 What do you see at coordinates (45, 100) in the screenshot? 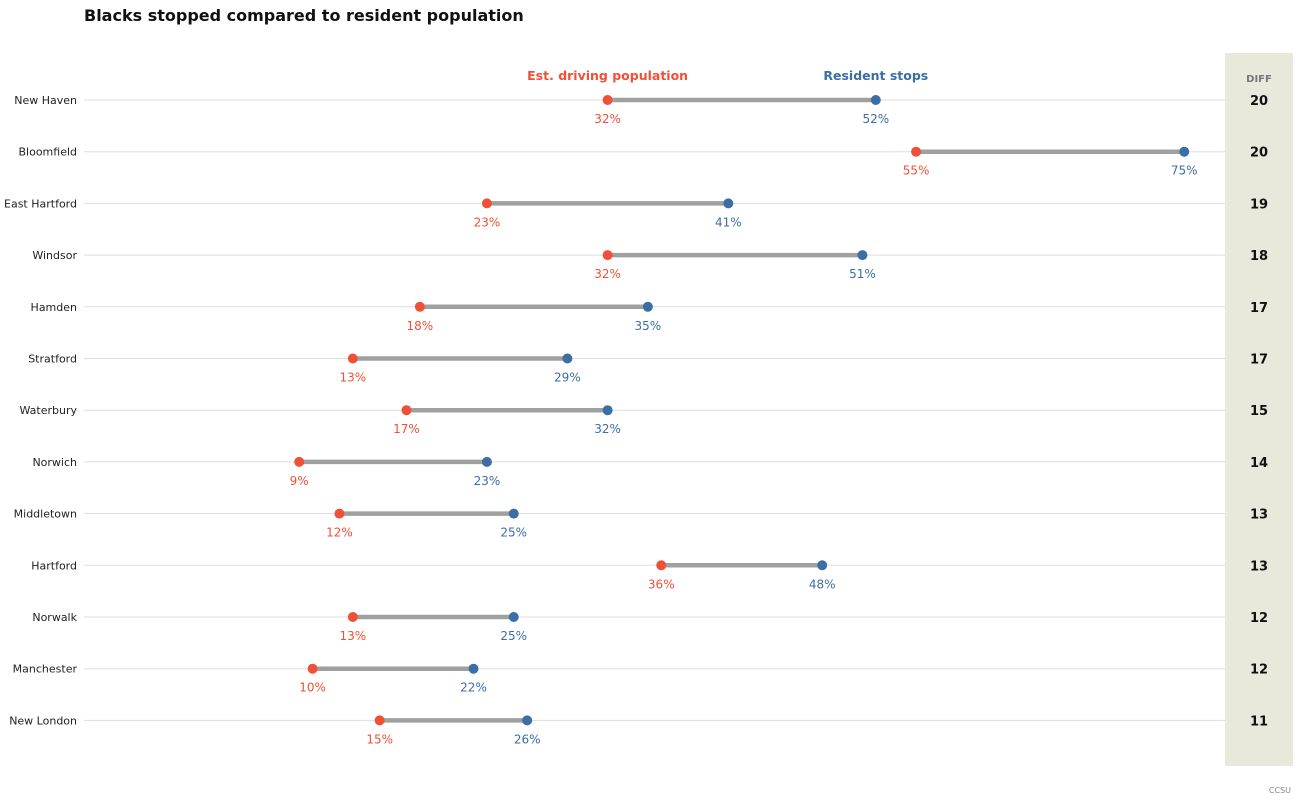
I see `city-label: New Haven` at bounding box center [45, 100].